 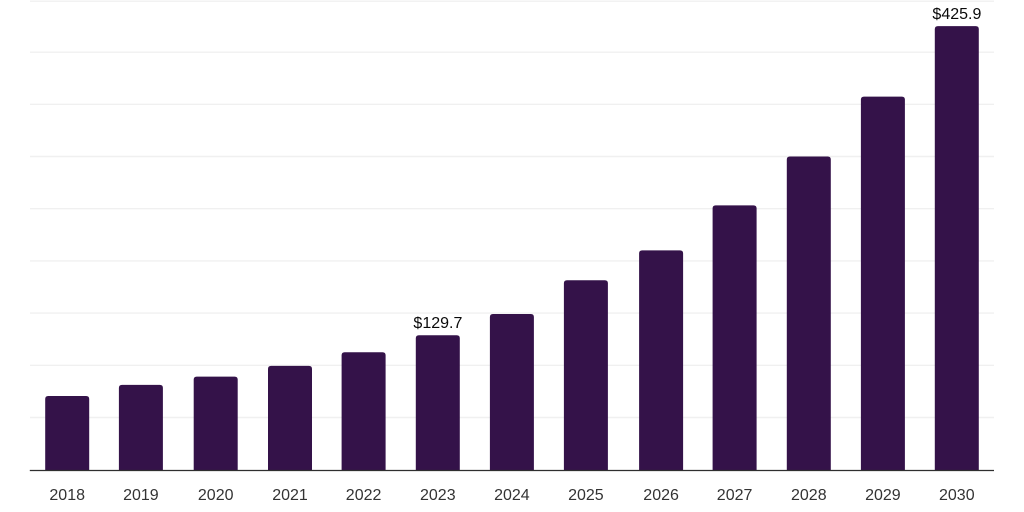 I want to click on svg-text: $425.9, so click(x=956, y=14).